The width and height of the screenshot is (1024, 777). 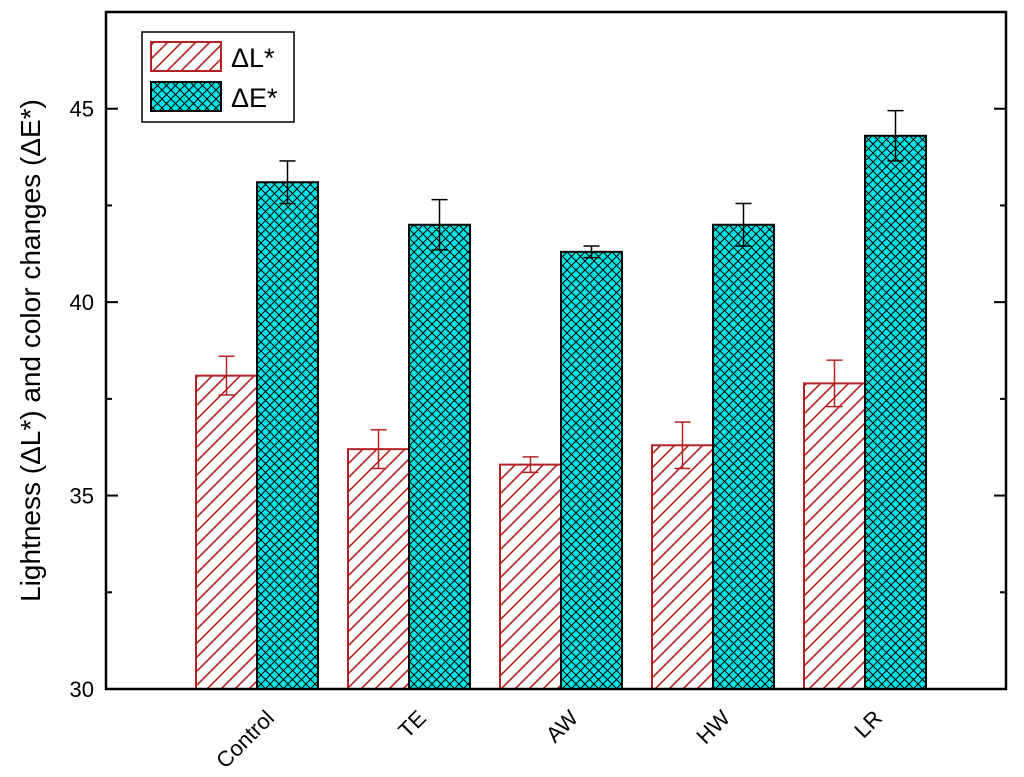 I want to click on error-bar-de-hw, so click(x=743, y=224).